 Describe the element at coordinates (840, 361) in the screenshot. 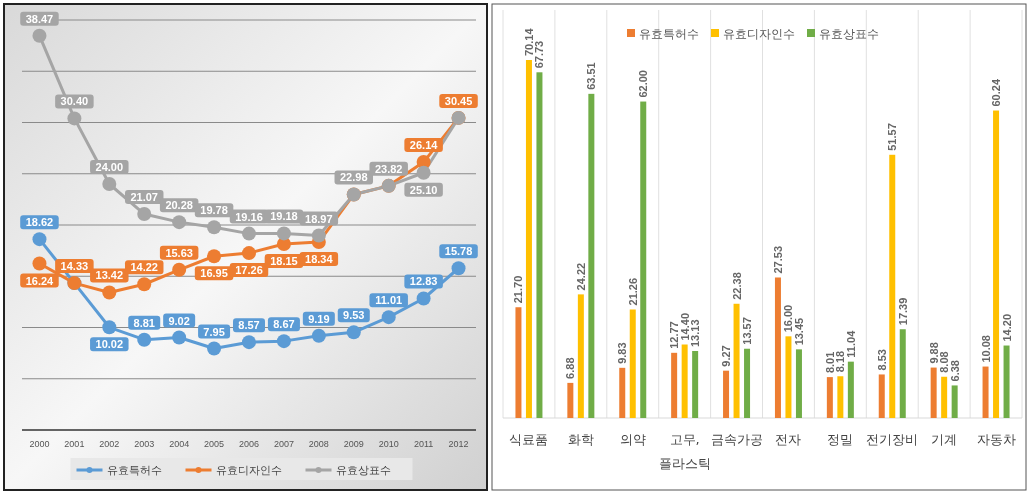

I see `data-label: 8.18` at that location.